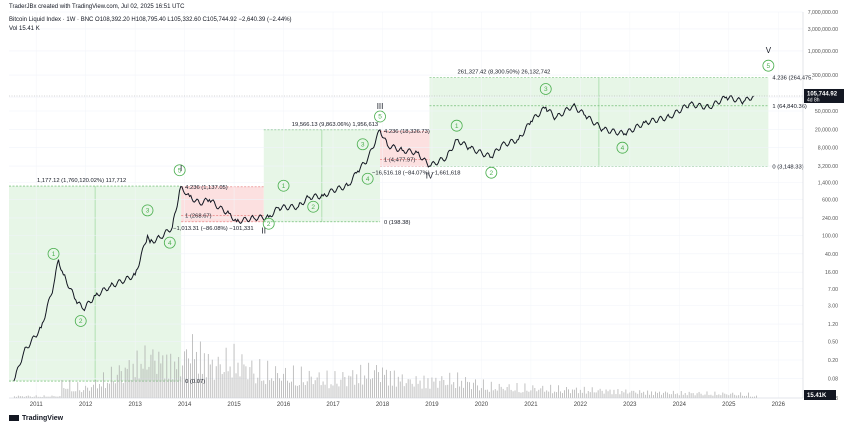 The image size is (860, 429). What do you see at coordinates (826, 112) in the screenshot?
I see `y-tick-label: 50,000.00` at bounding box center [826, 112].